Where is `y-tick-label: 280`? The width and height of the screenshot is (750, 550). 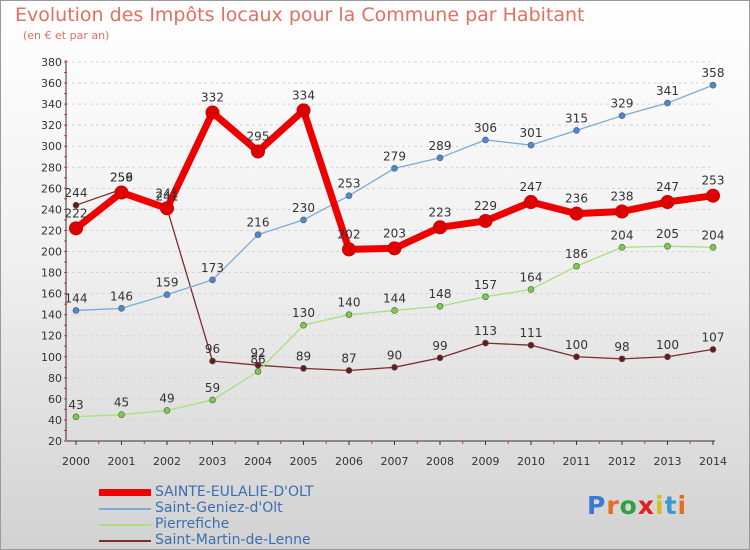 y-tick-label: 280 is located at coordinates (51, 167).